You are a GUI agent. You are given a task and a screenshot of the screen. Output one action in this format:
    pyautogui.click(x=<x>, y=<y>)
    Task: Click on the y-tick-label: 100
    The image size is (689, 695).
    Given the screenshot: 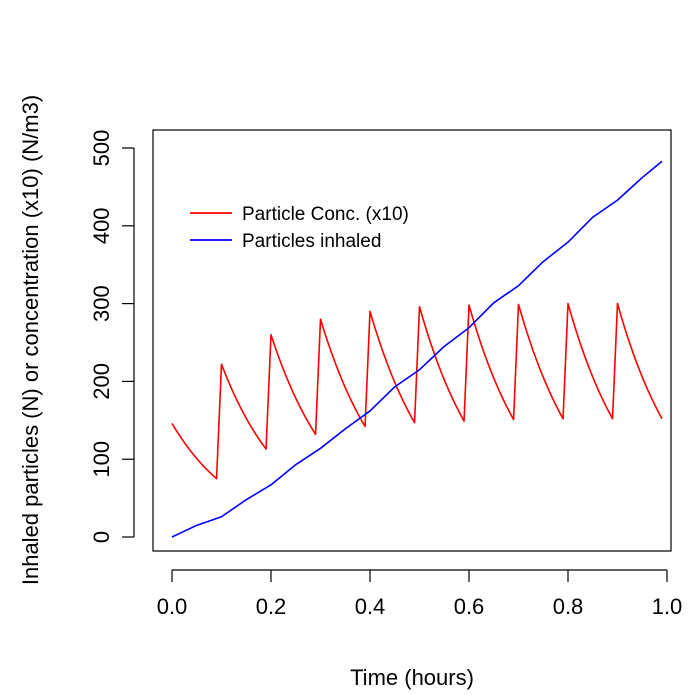 What is the action you would take?
    pyautogui.click(x=101, y=459)
    